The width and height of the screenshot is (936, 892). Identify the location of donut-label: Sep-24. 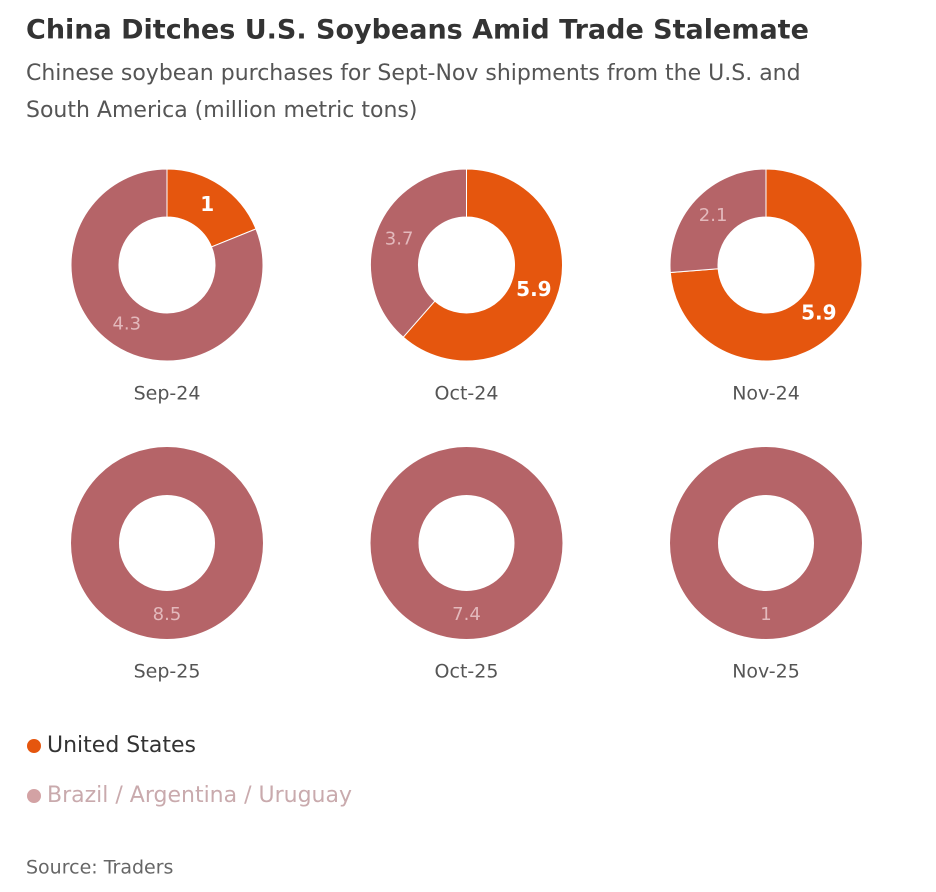
(167, 394).